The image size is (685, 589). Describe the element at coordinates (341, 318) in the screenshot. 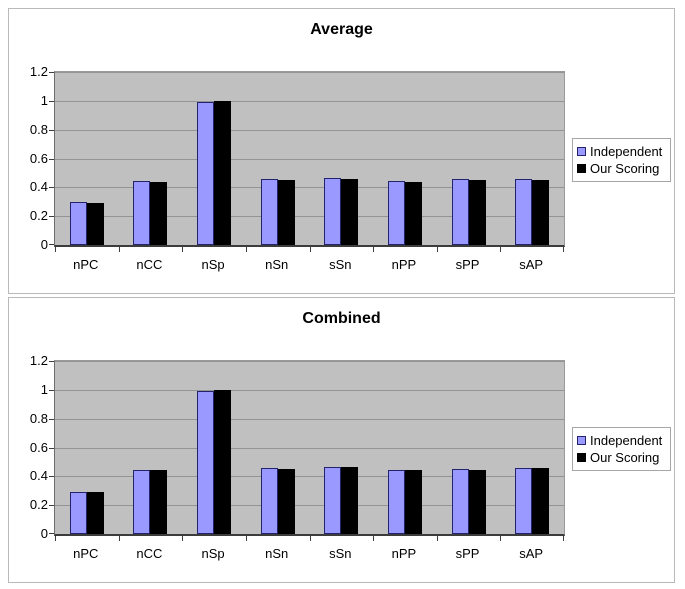

I see `chart-title: Combined` at that location.